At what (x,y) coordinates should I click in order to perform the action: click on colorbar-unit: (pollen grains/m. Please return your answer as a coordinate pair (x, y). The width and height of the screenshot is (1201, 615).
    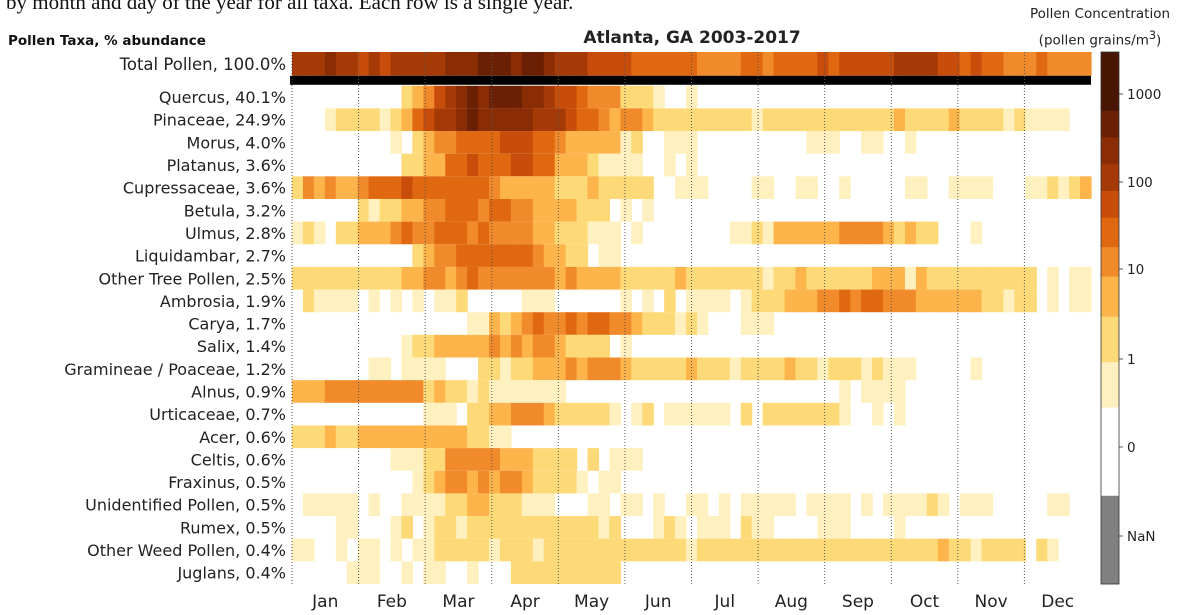
    Looking at the image, I should click on (1093, 40).